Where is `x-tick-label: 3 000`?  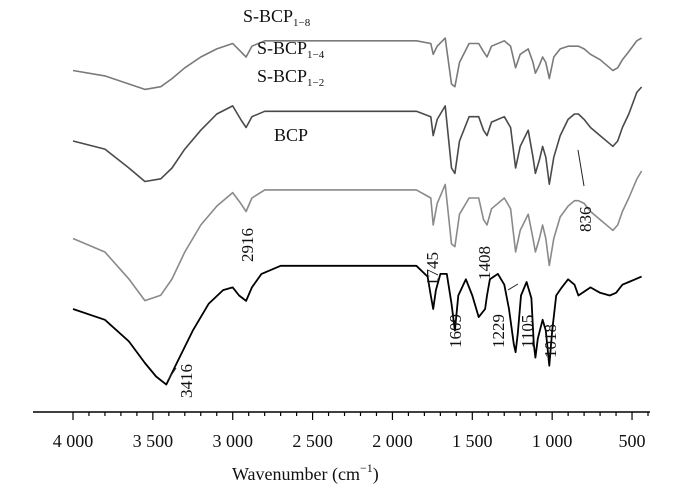 x-tick-label: 3 000 is located at coordinates (232, 441).